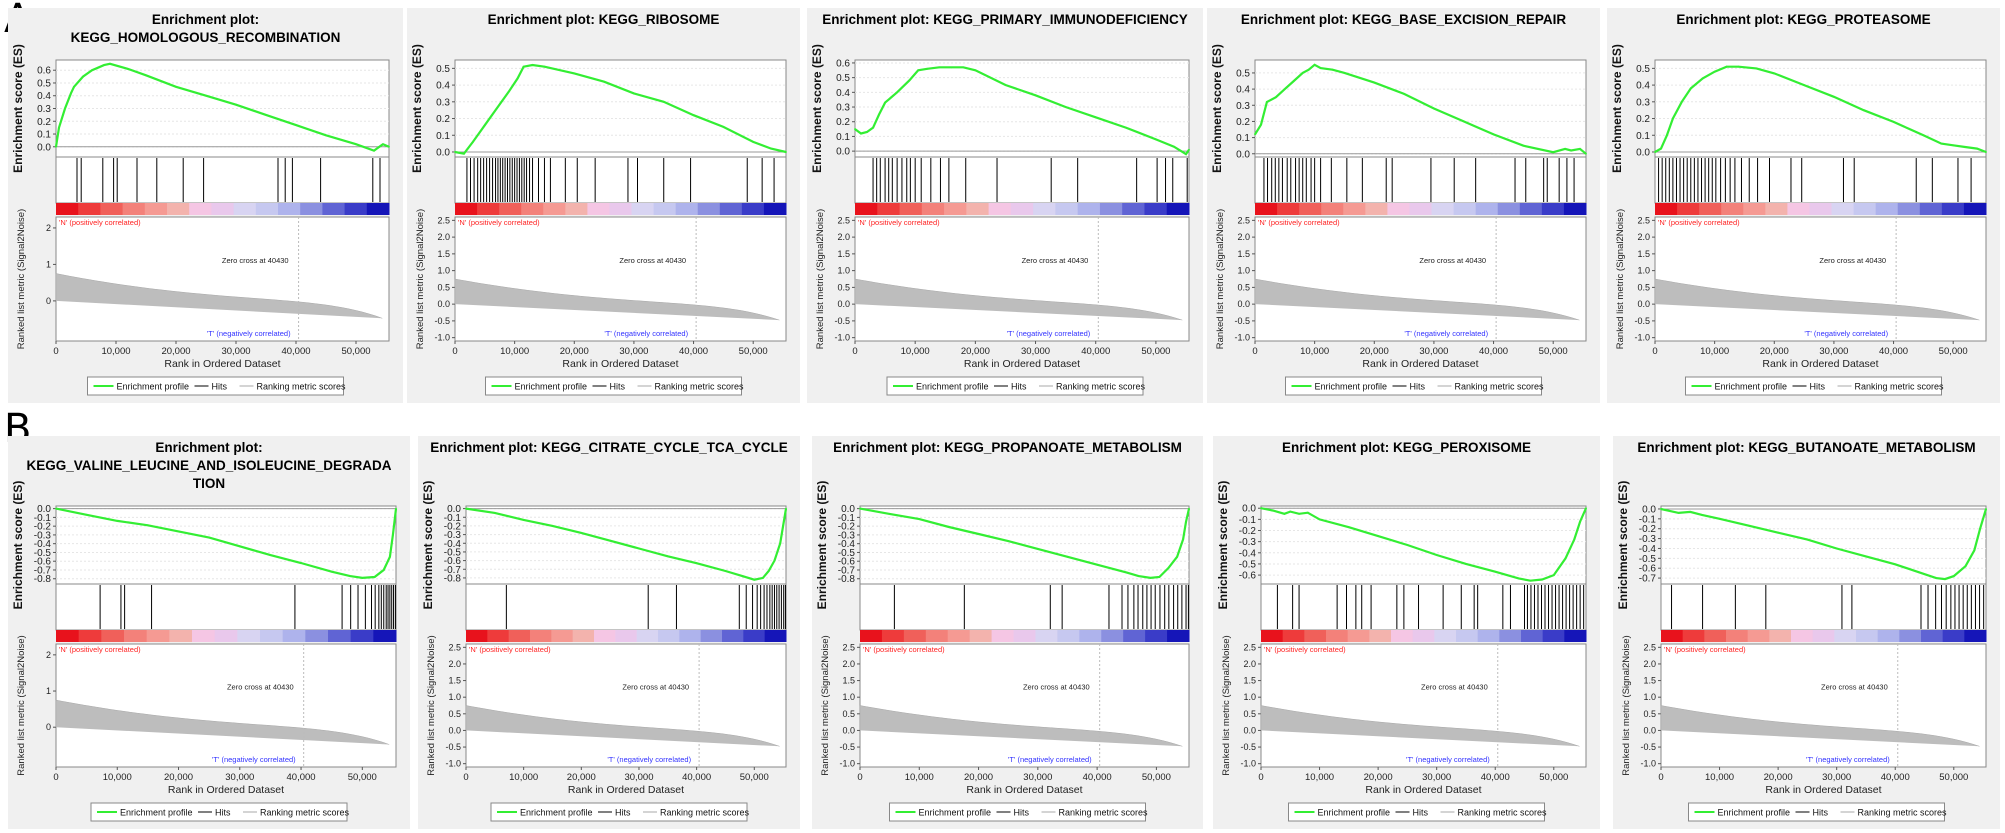 This screenshot has width=2005, height=833. What do you see at coordinates (222, 722) in the screenshot?
I see `ranking-metric-area` at bounding box center [222, 722].